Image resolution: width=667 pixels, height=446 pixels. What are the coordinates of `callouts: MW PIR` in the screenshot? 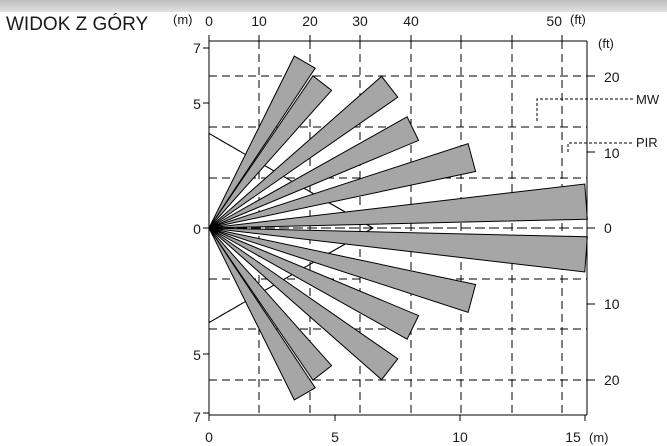 It's located at (598, 122).